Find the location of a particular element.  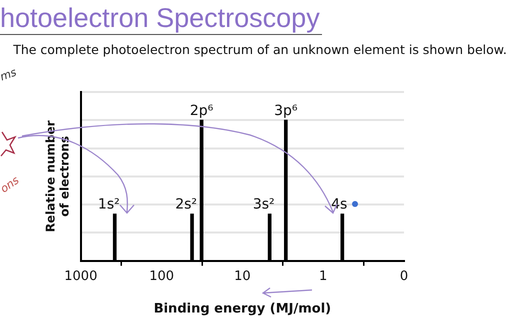

annotation: 4s is located at coordinates (339, 204).